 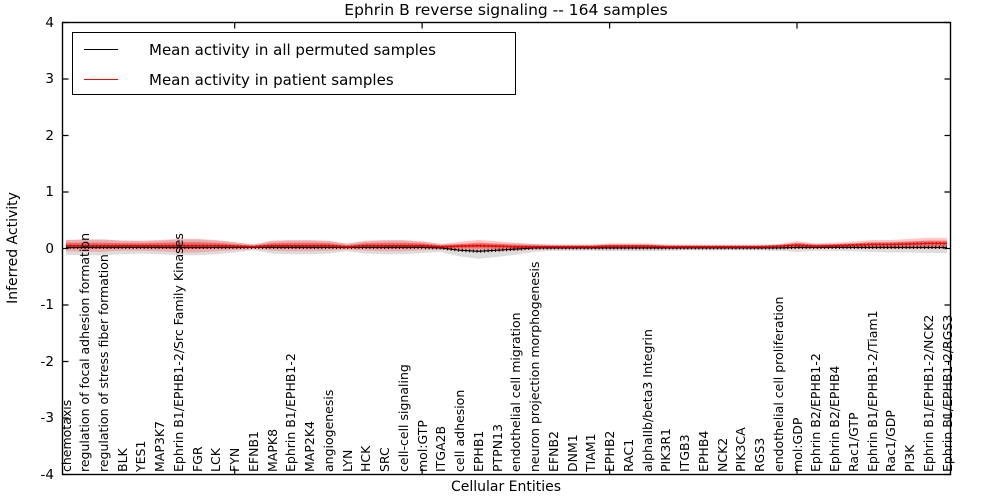 I want to click on x-tick-label: TIAM1, so click(x=591, y=452).